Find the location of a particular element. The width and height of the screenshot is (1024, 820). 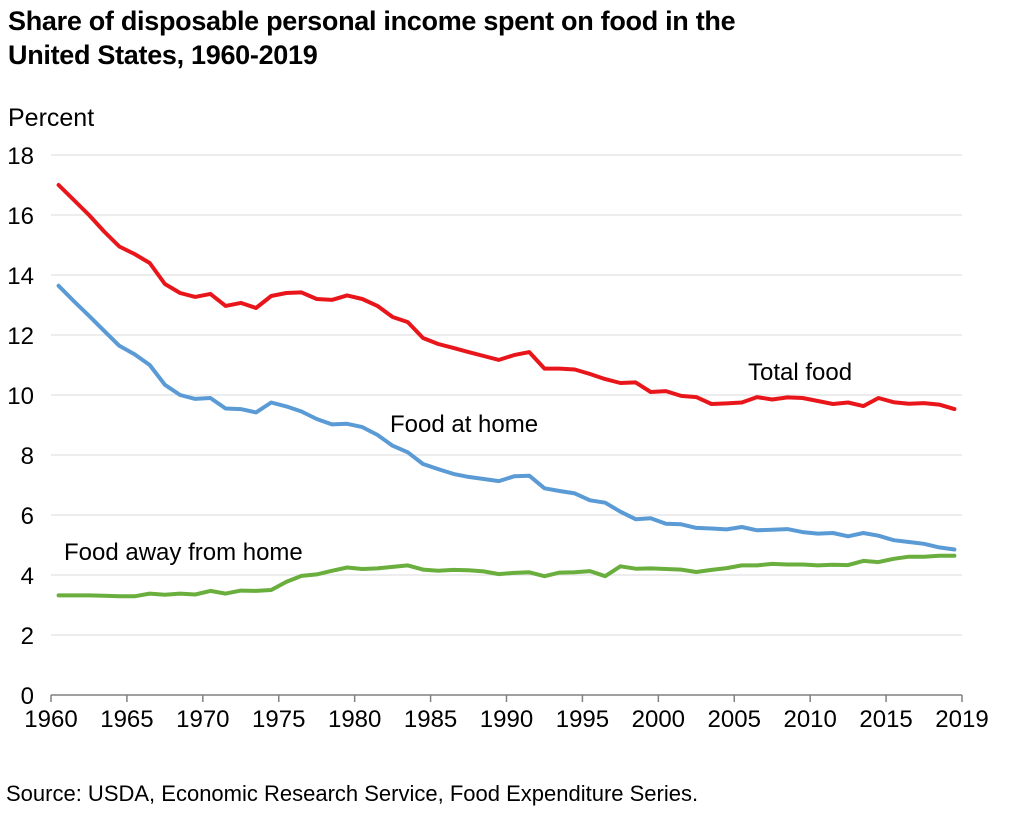

series-label-food-away-from-home: Food away from home is located at coordinates (183, 552).